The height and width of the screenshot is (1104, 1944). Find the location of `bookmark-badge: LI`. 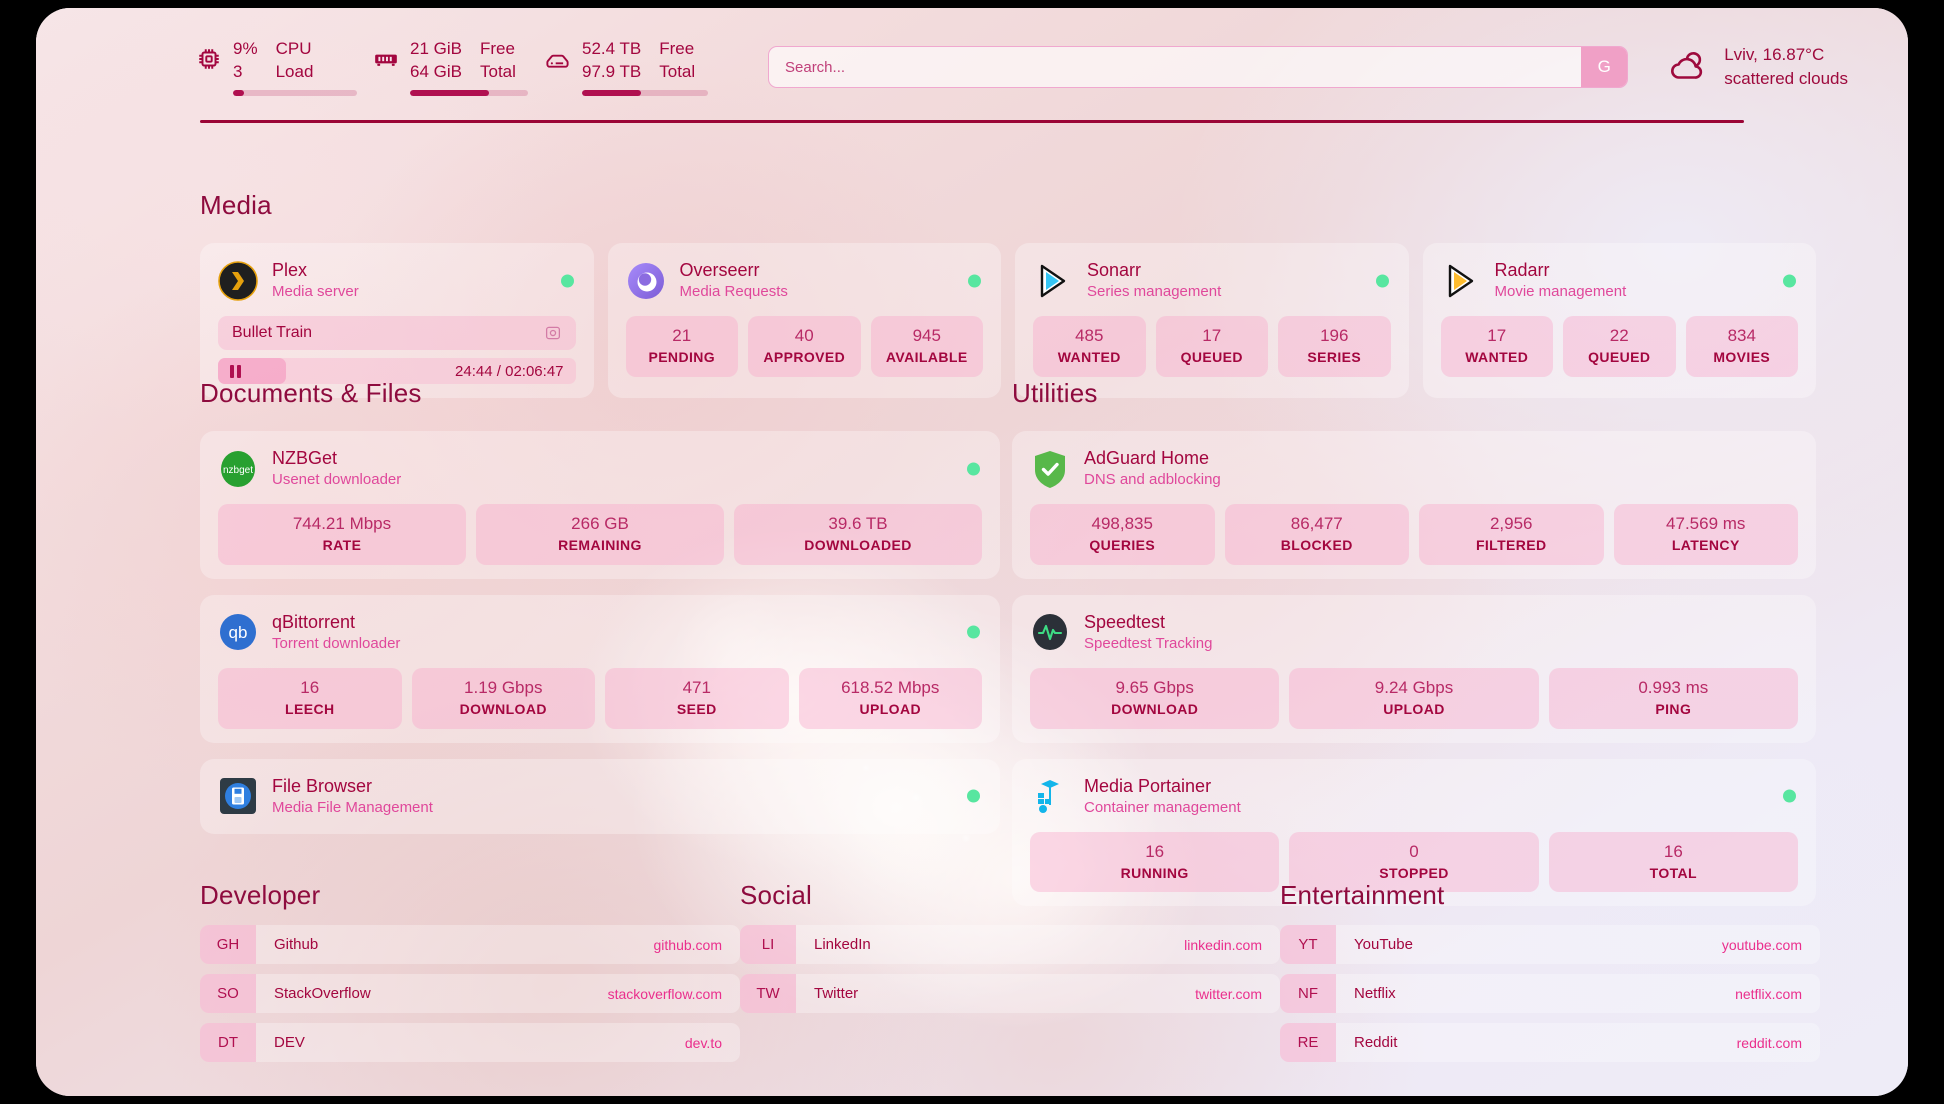

bookmark-badge: LI is located at coordinates (768, 944).